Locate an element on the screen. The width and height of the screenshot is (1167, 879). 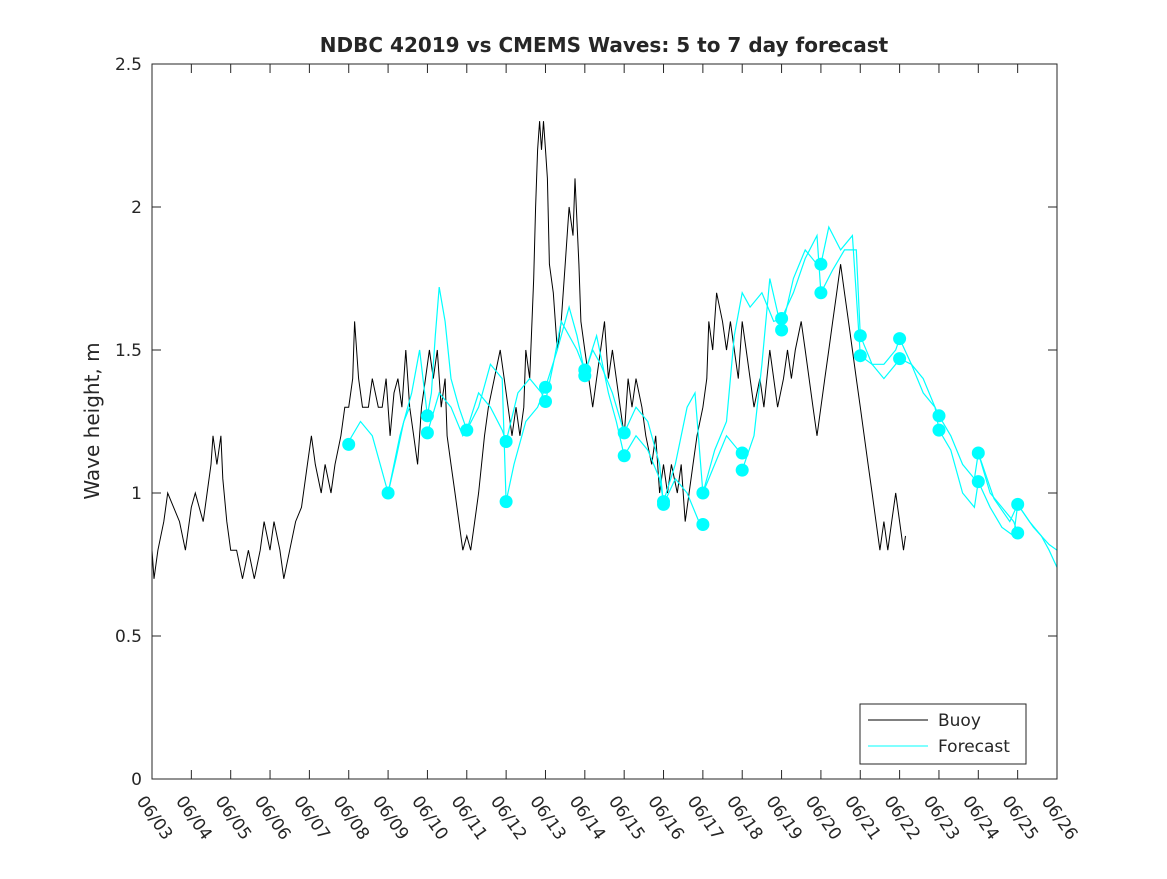
x-tick-label-2: 06/05 is located at coordinates (233, 818).